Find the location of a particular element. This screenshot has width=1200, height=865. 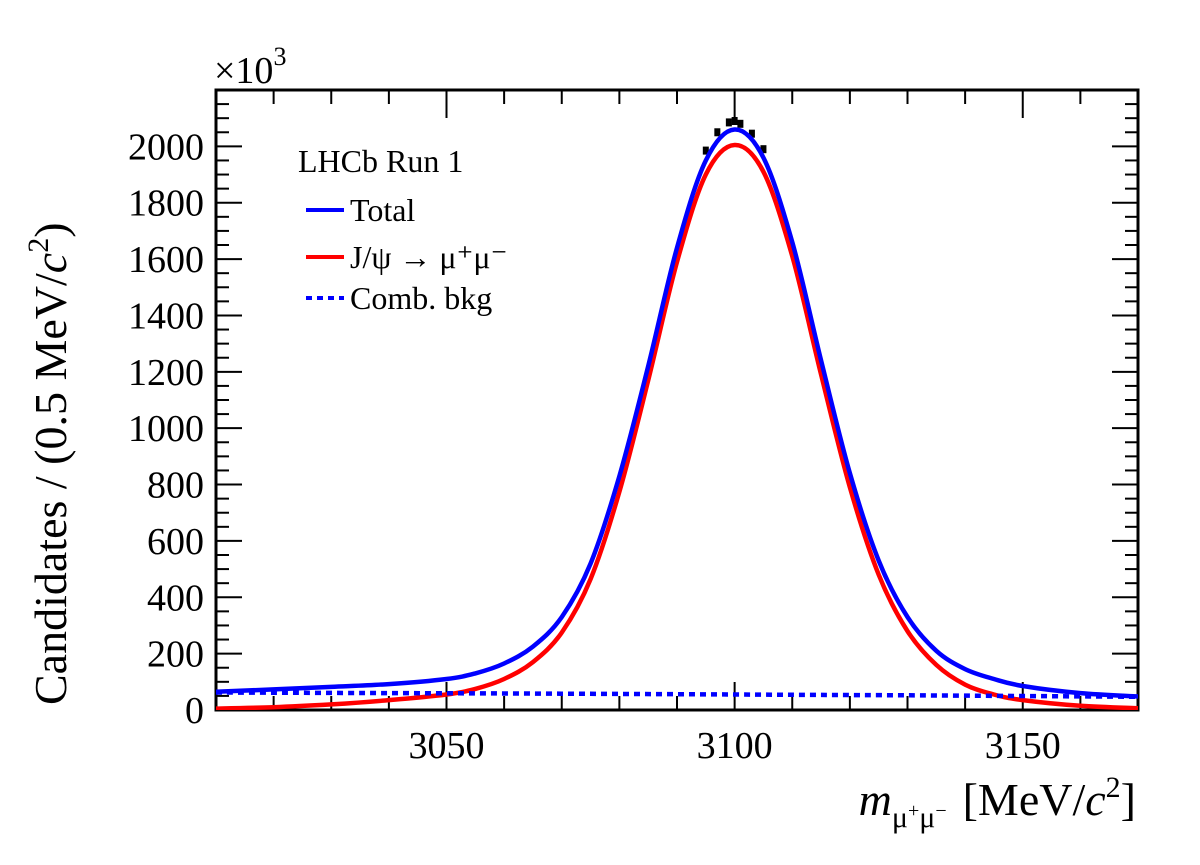

x-tick-labels: 3050 3100 3150 is located at coordinates (735, 746).